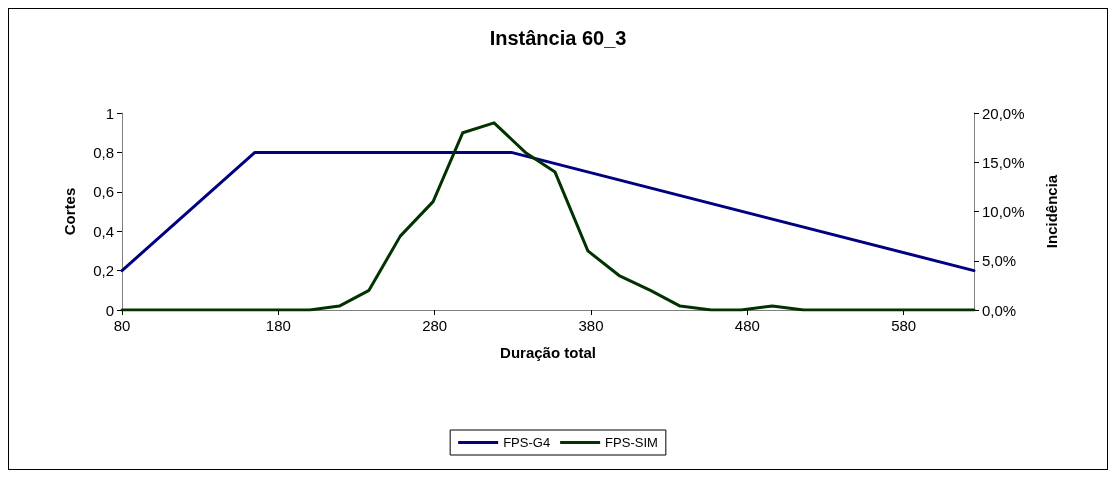 This screenshot has width=1116, height=478. What do you see at coordinates (69, 211) in the screenshot?
I see `y-axis-title: Cortes` at bounding box center [69, 211].